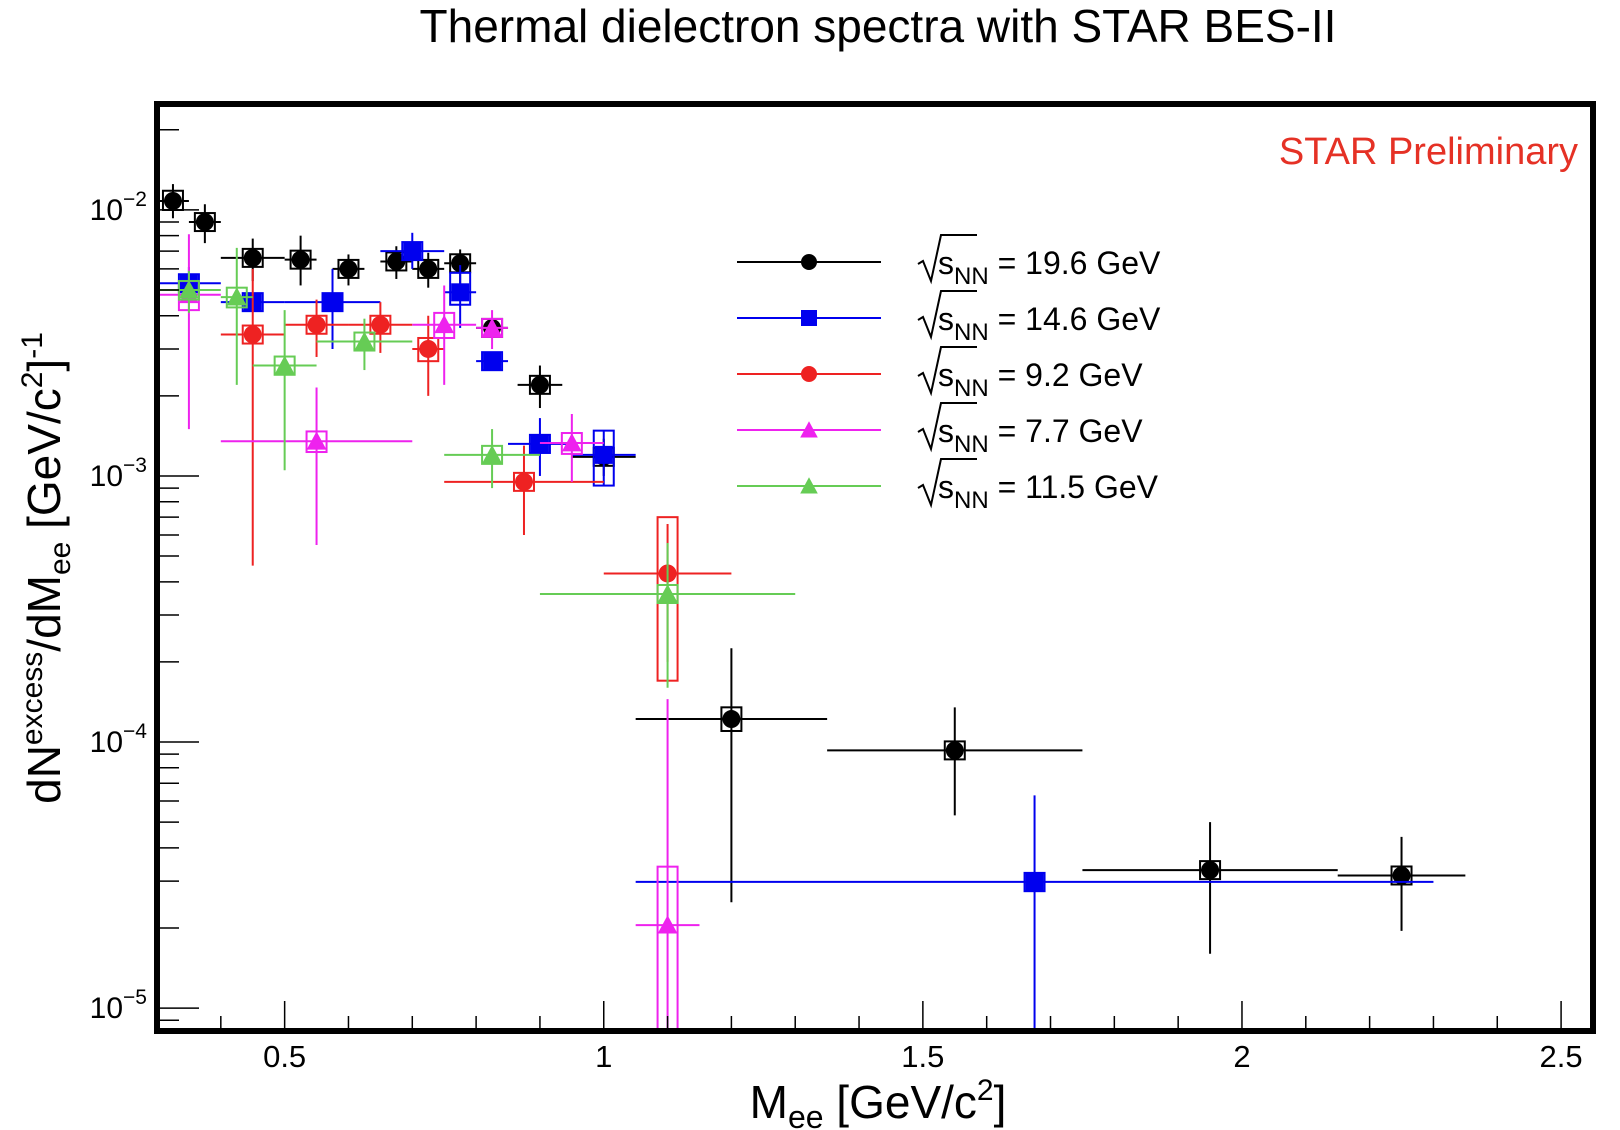  I want to click on x-axis-label: Mee [GeV/c2], so click(878, 1102).